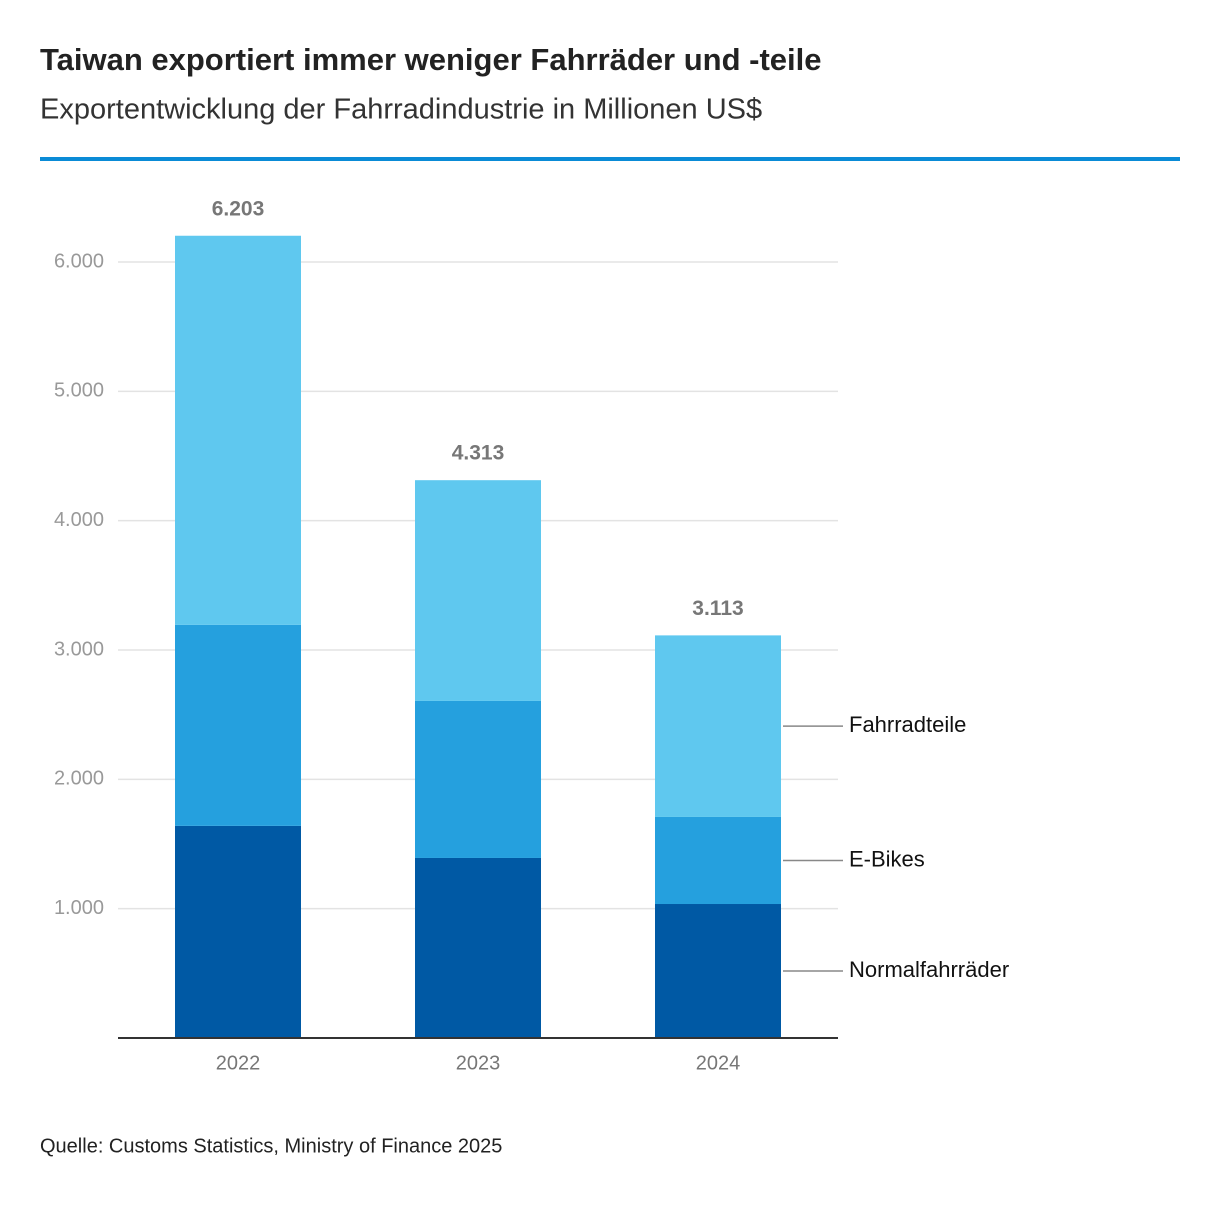  Describe the element at coordinates (238, 1063) in the screenshot. I see `x-tick-label: 2022` at that location.